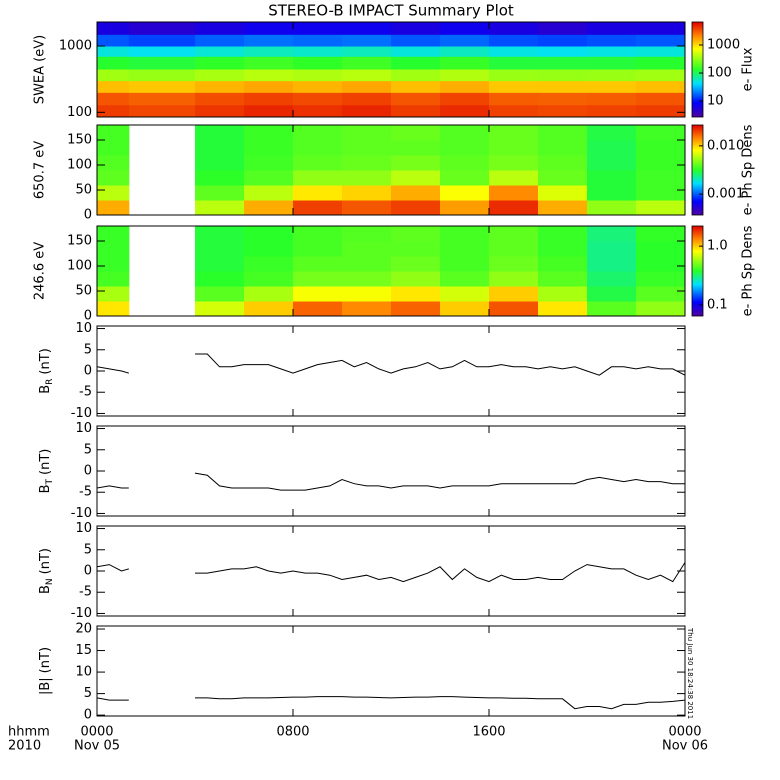 The width and height of the screenshot is (780, 780). What do you see at coordinates (50, 581) in the screenshot?
I see `y-label-sub: N` at bounding box center [50, 581].